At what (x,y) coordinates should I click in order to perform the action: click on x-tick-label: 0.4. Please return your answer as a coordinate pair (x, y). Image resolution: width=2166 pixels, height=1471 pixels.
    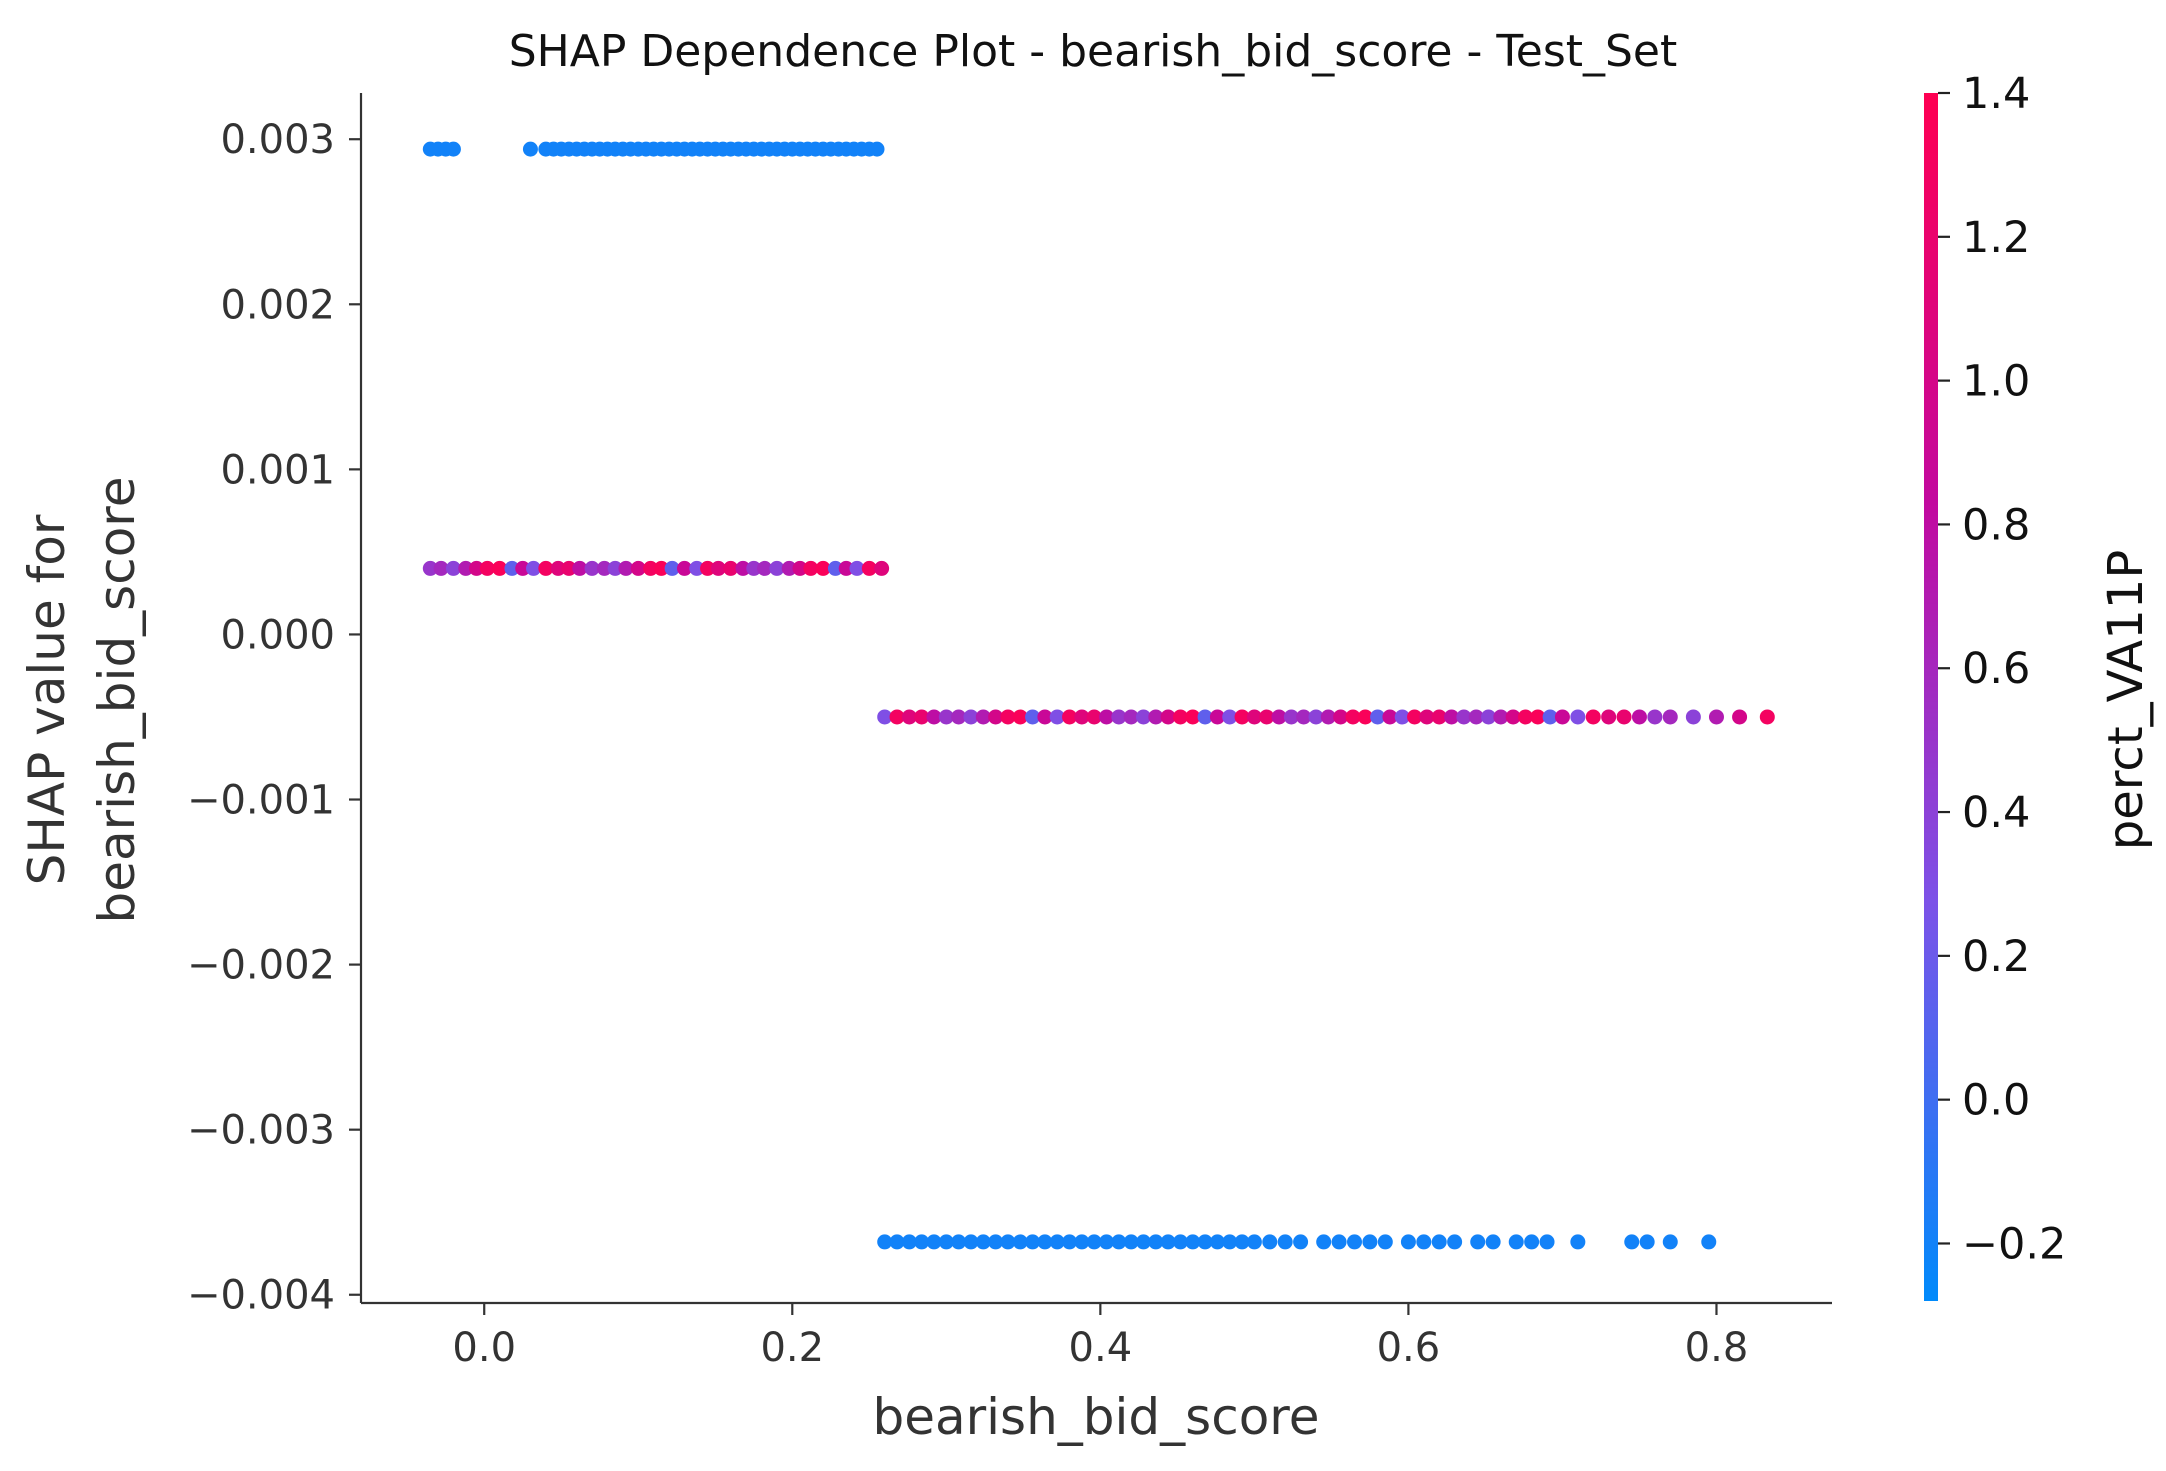
    Looking at the image, I should click on (1101, 1348).